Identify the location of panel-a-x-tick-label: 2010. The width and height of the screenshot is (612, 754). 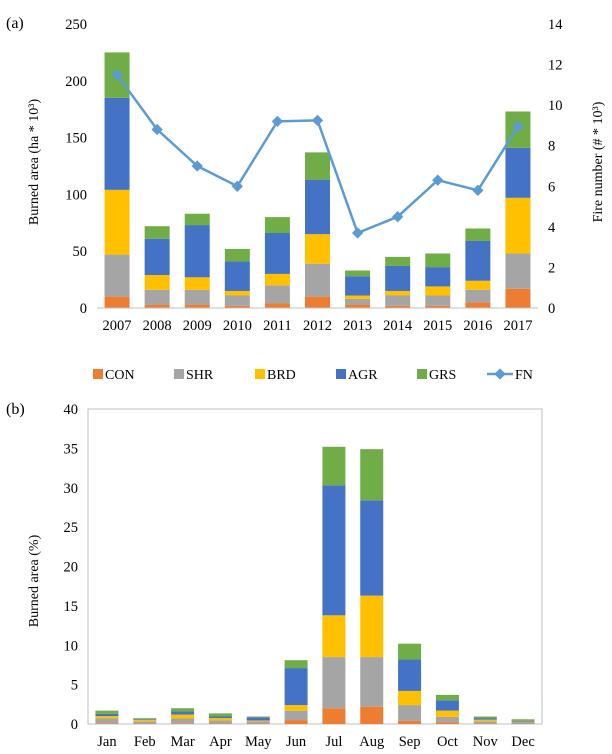
(237, 326).